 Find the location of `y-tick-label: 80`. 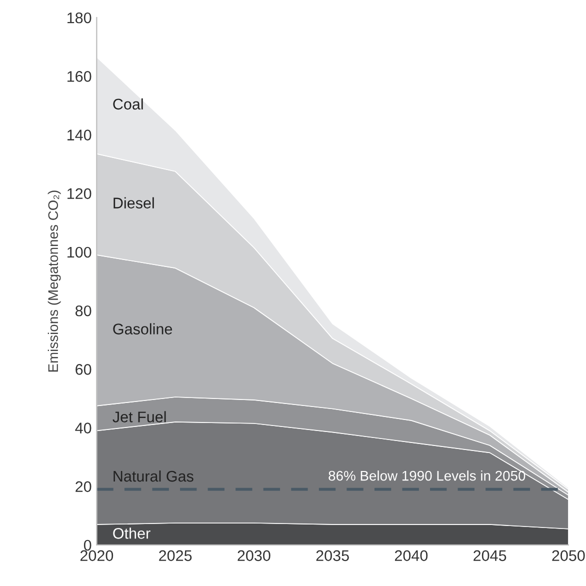

y-tick-label: 80 is located at coordinates (84, 310).